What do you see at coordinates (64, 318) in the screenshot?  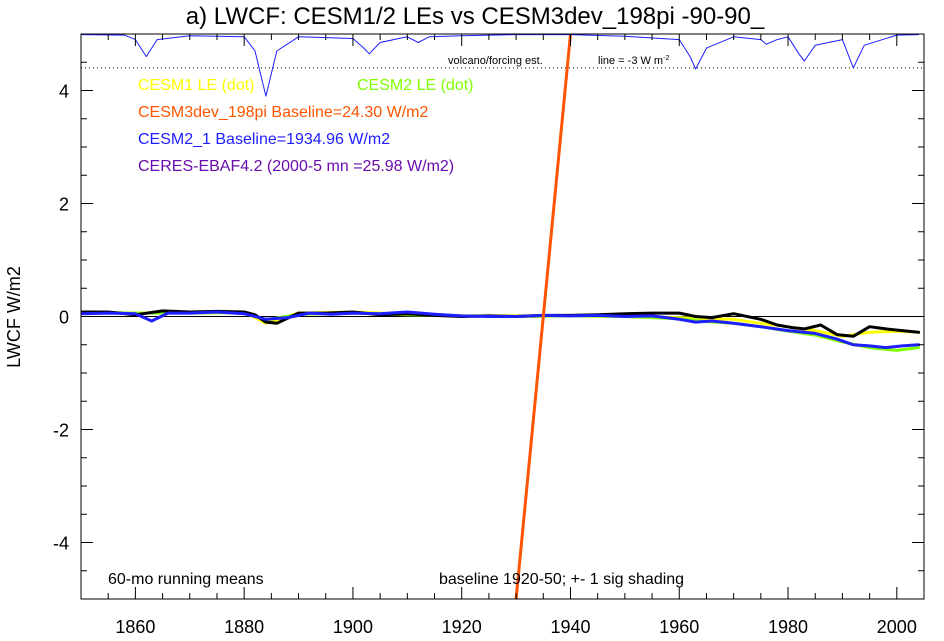 I see `y-tick-label: 0` at bounding box center [64, 318].